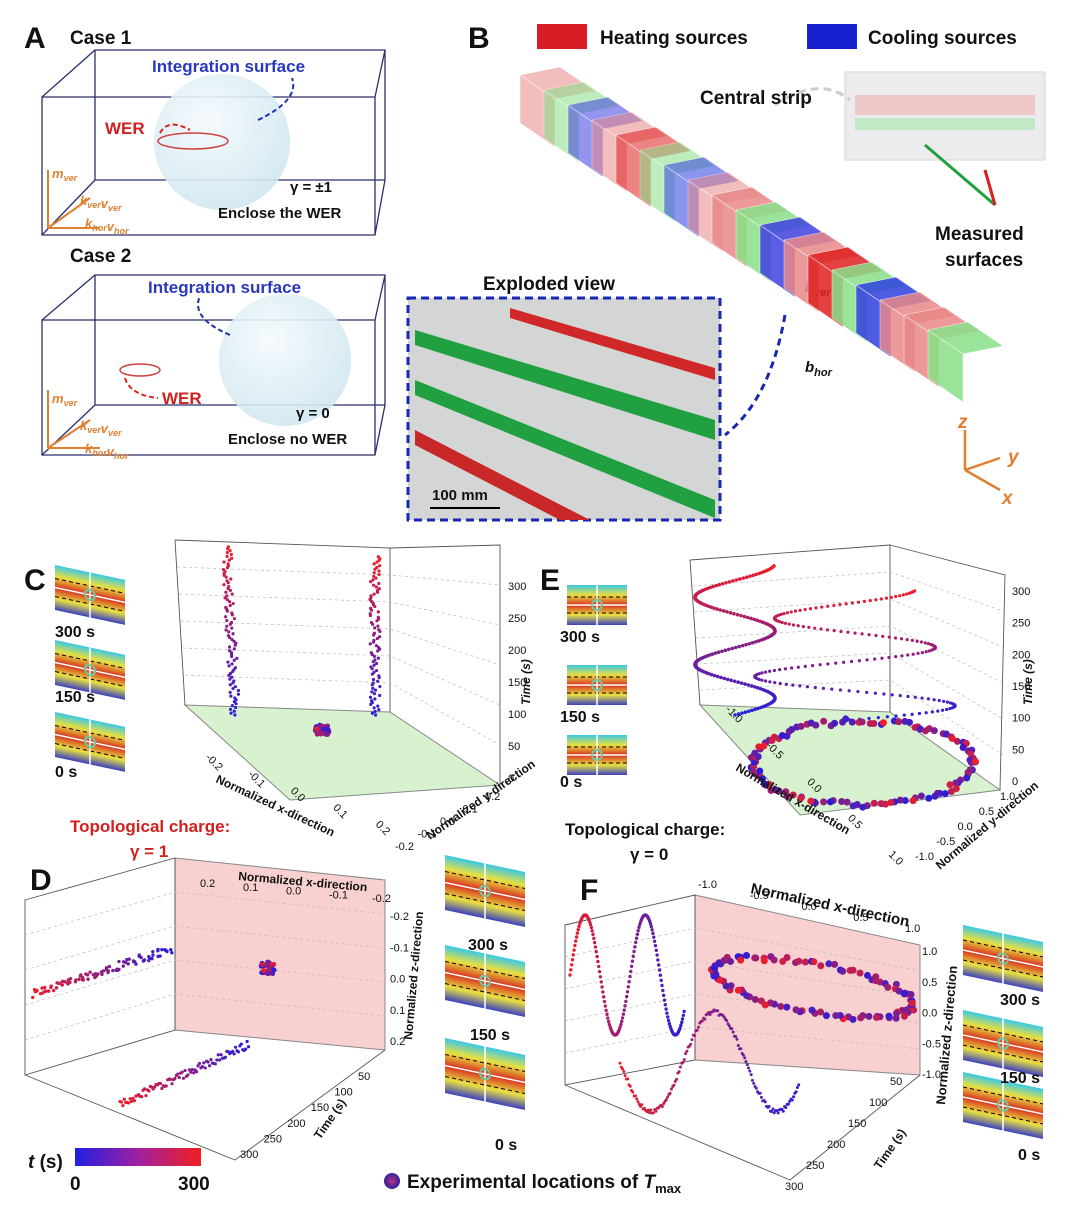  What do you see at coordinates (910, 139) in the screenshot?
I see `strip-illustration` at bounding box center [910, 139].